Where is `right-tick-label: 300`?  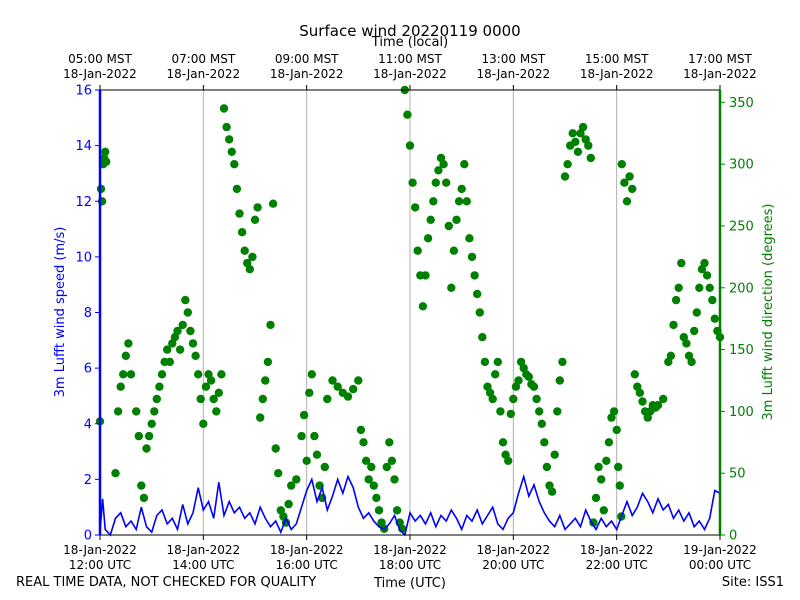
right-tick-label: 300 is located at coordinates (741, 165).